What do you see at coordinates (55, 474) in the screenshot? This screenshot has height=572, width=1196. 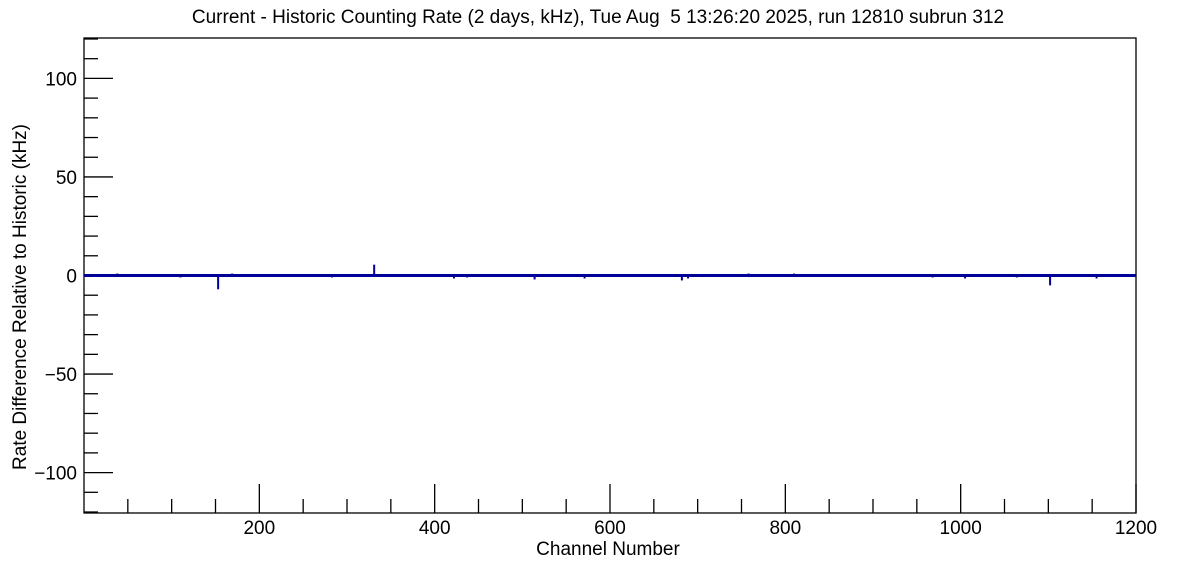 I see `y-tick-label: −100` at bounding box center [55, 474].